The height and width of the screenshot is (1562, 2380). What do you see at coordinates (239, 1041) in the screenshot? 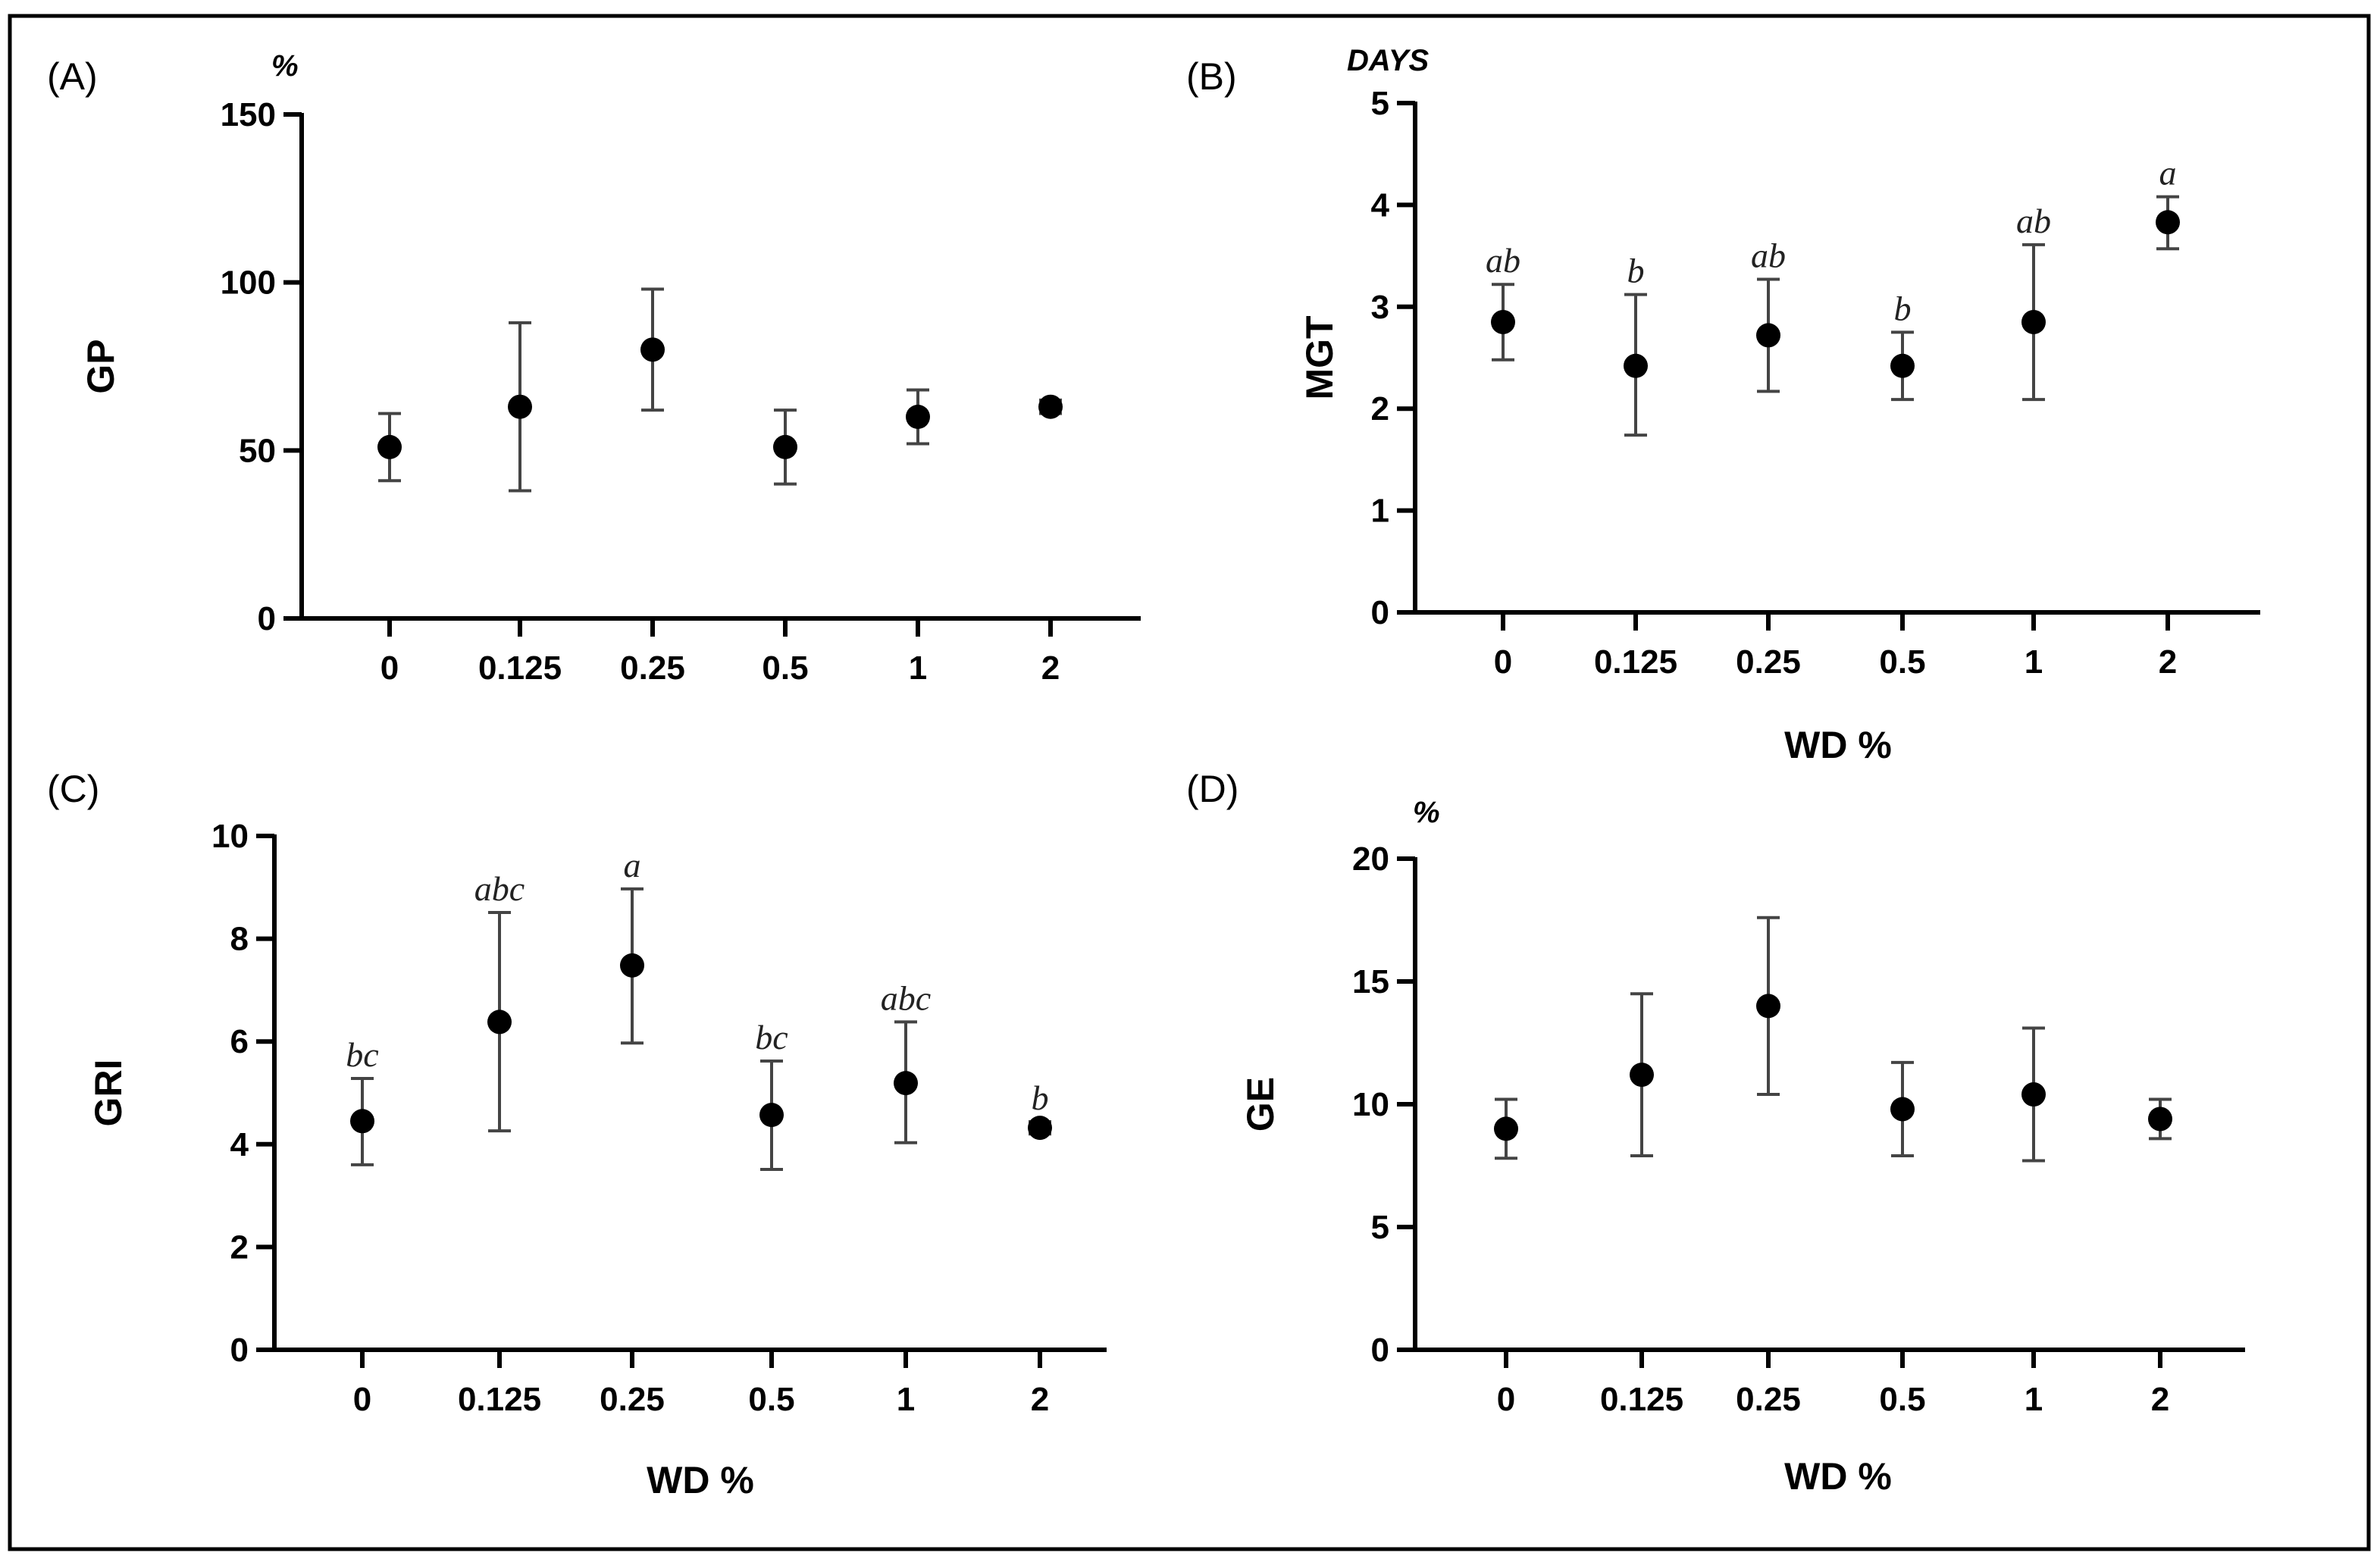
I see `y-tick-label: 6` at bounding box center [239, 1041].